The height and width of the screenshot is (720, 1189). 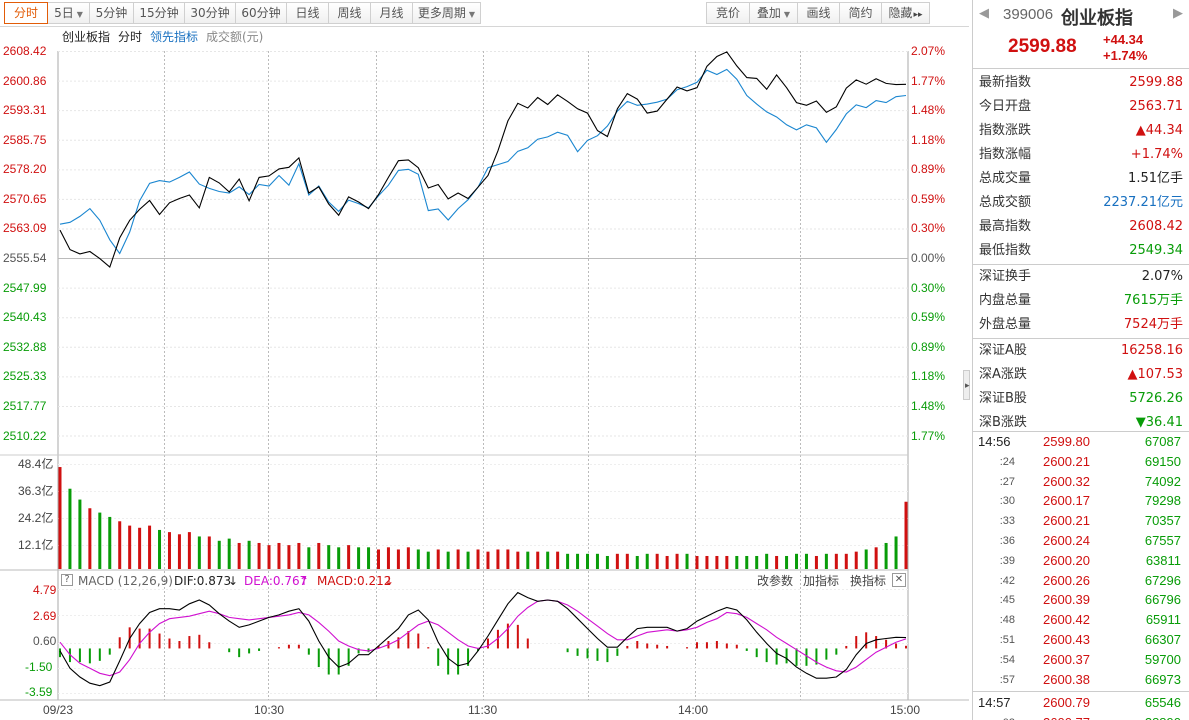 What do you see at coordinates (67, 580) in the screenshot?
I see `help-icon: ?` at bounding box center [67, 580].